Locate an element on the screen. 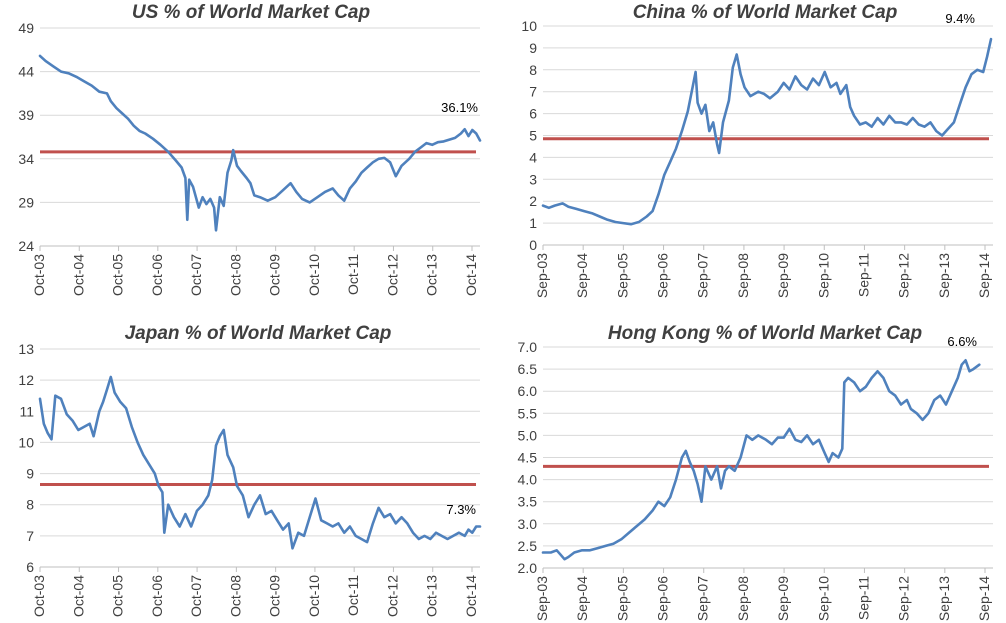  y-tick-label: 2.0 is located at coordinates (528, 568).